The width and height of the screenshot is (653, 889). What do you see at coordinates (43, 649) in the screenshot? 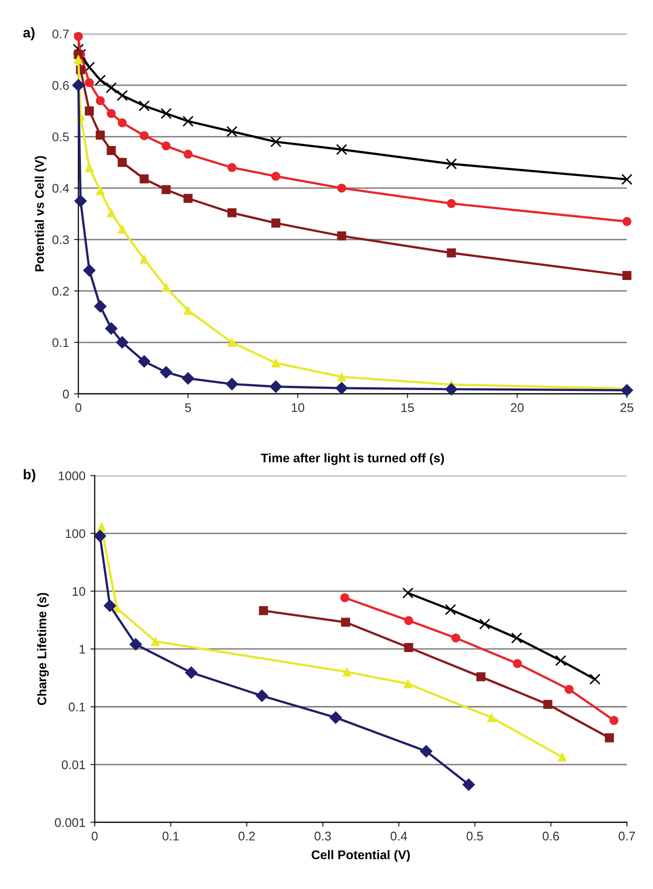
I see `y-axis-title: Charge Lifetime (s)` at bounding box center [43, 649].